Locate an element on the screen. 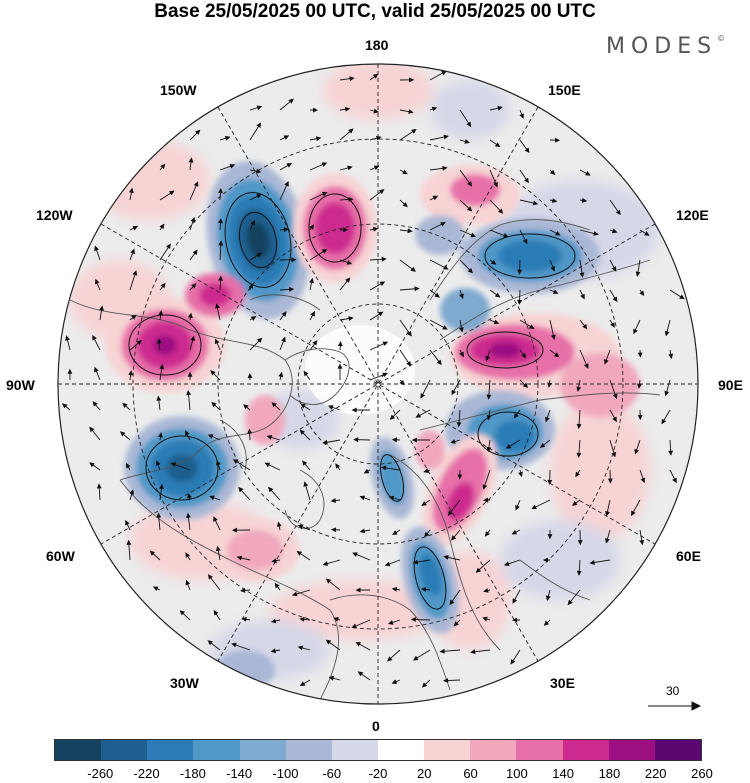  vector-scale-label: 30 is located at coordinates (673, 691).